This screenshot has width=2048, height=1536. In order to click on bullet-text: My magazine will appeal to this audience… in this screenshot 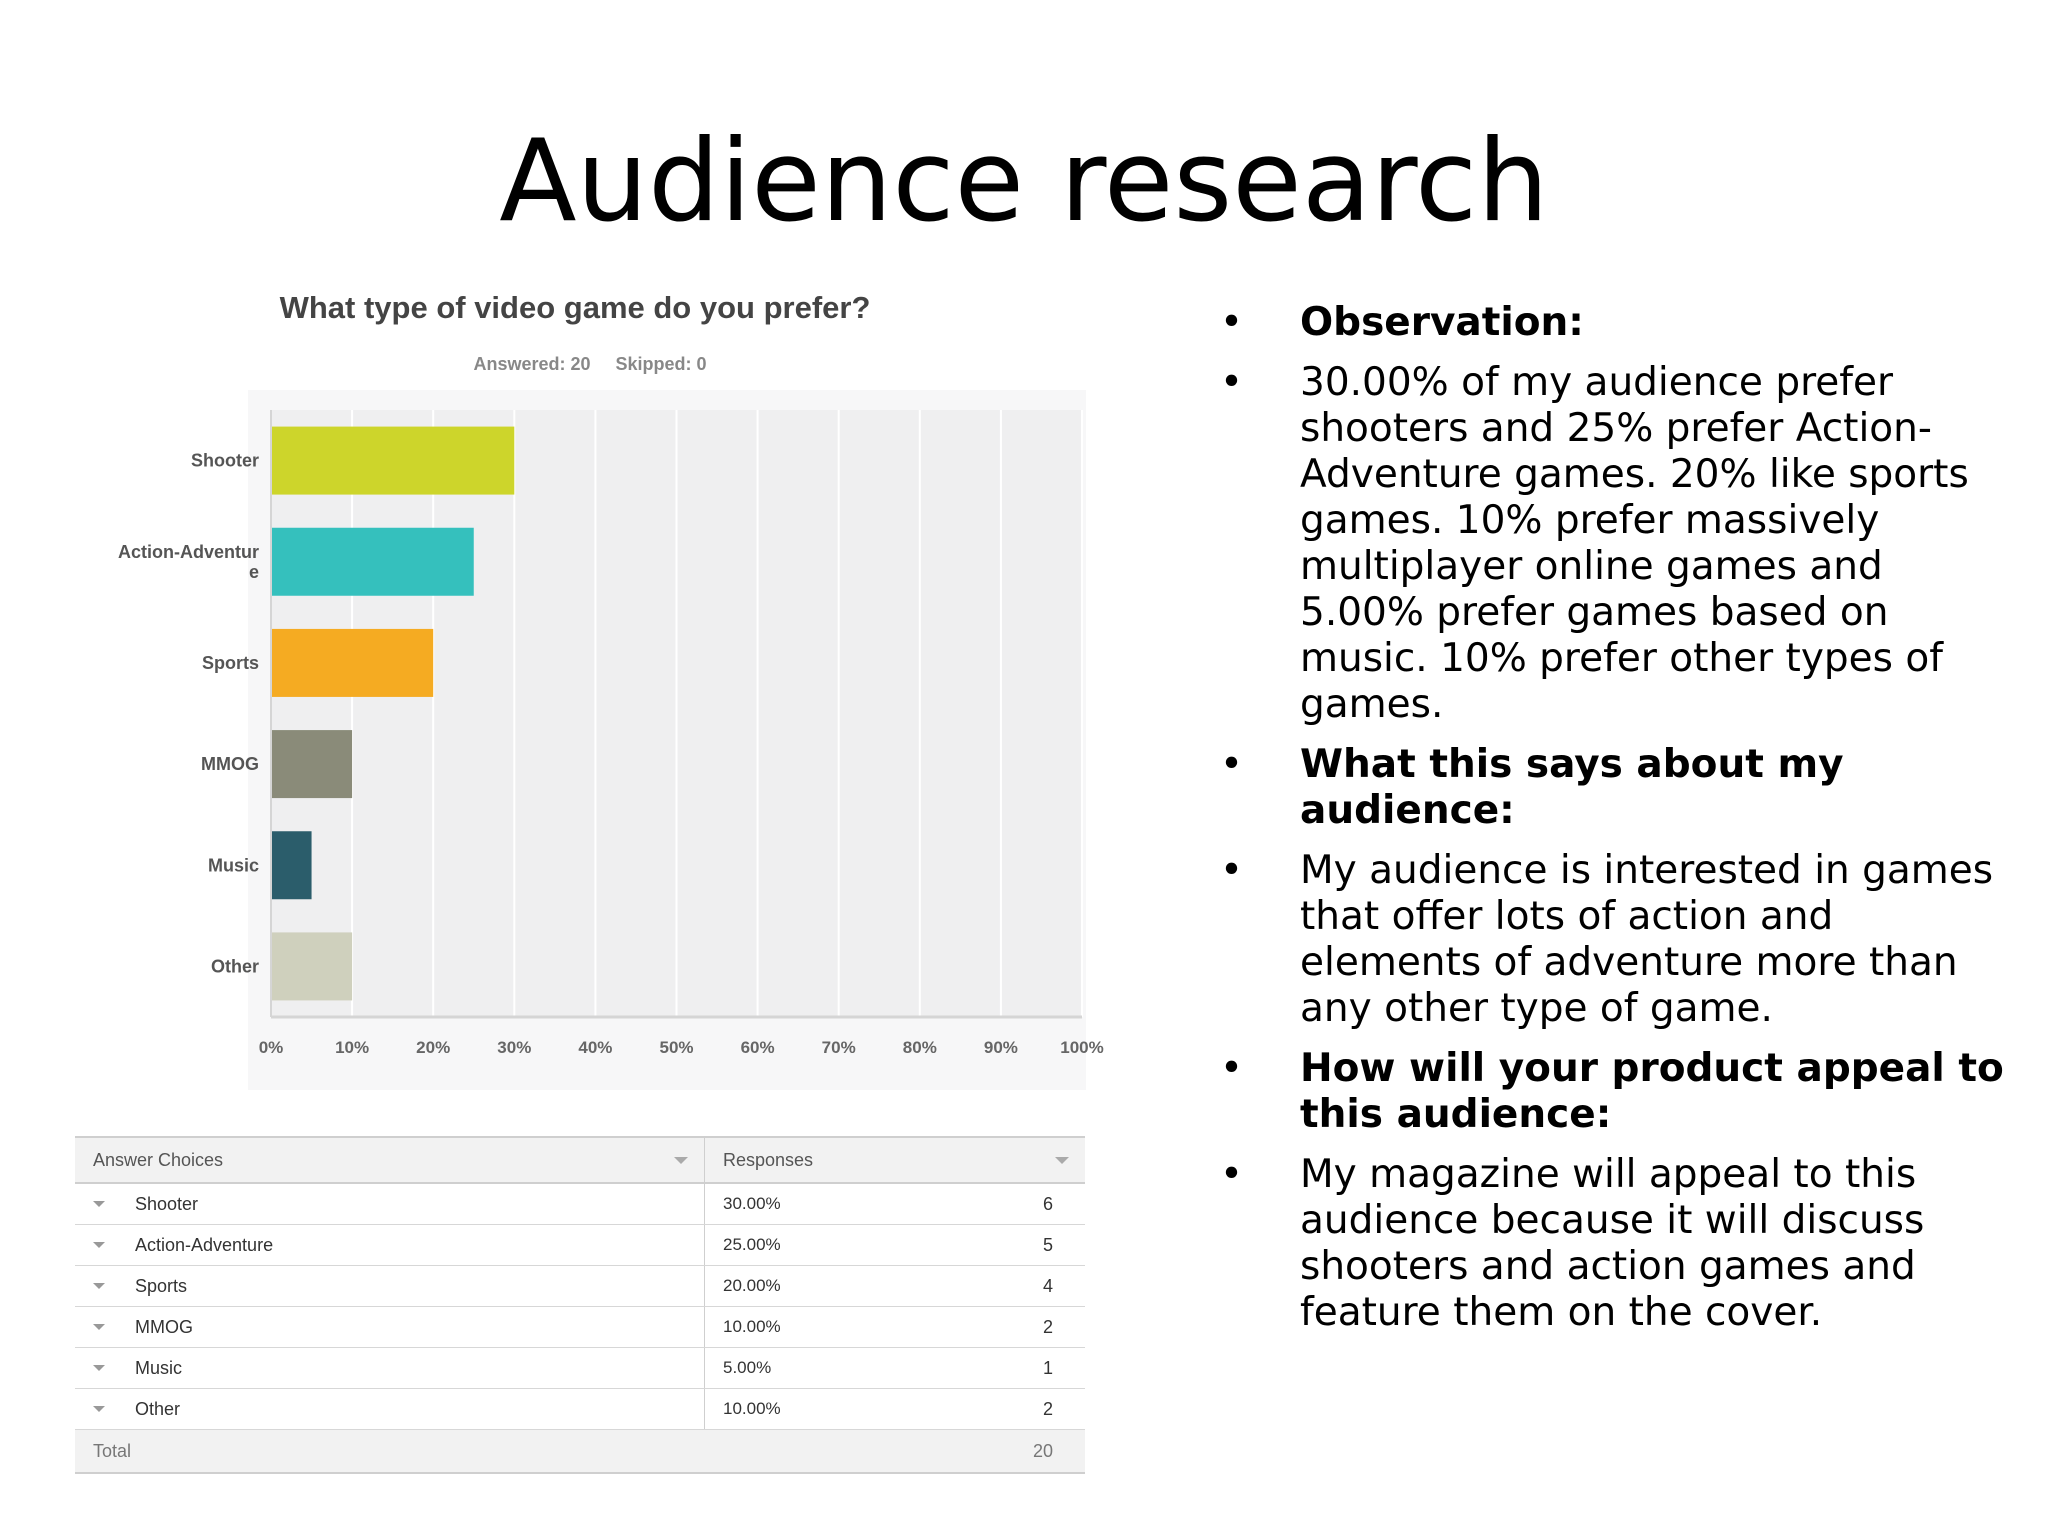, I will do `click(1612, 1243)`.